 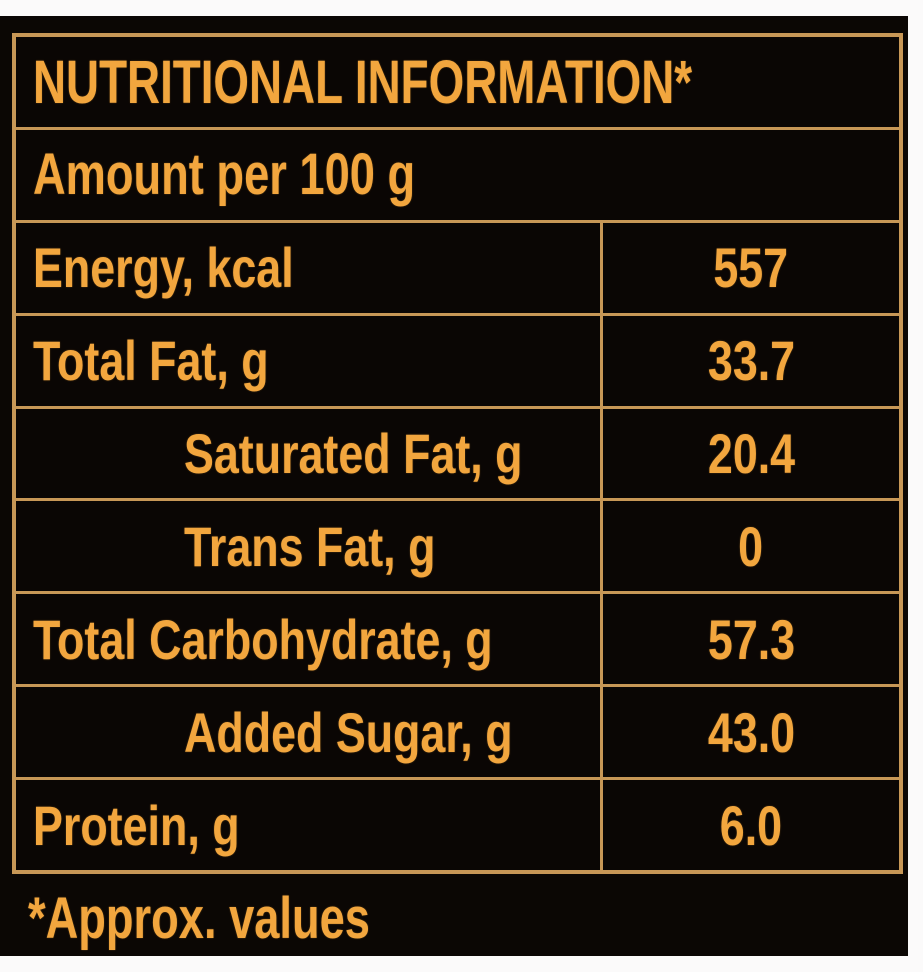 I want to click on nutrient-name: Saturated Fat, g, so click(x=353, y=453).